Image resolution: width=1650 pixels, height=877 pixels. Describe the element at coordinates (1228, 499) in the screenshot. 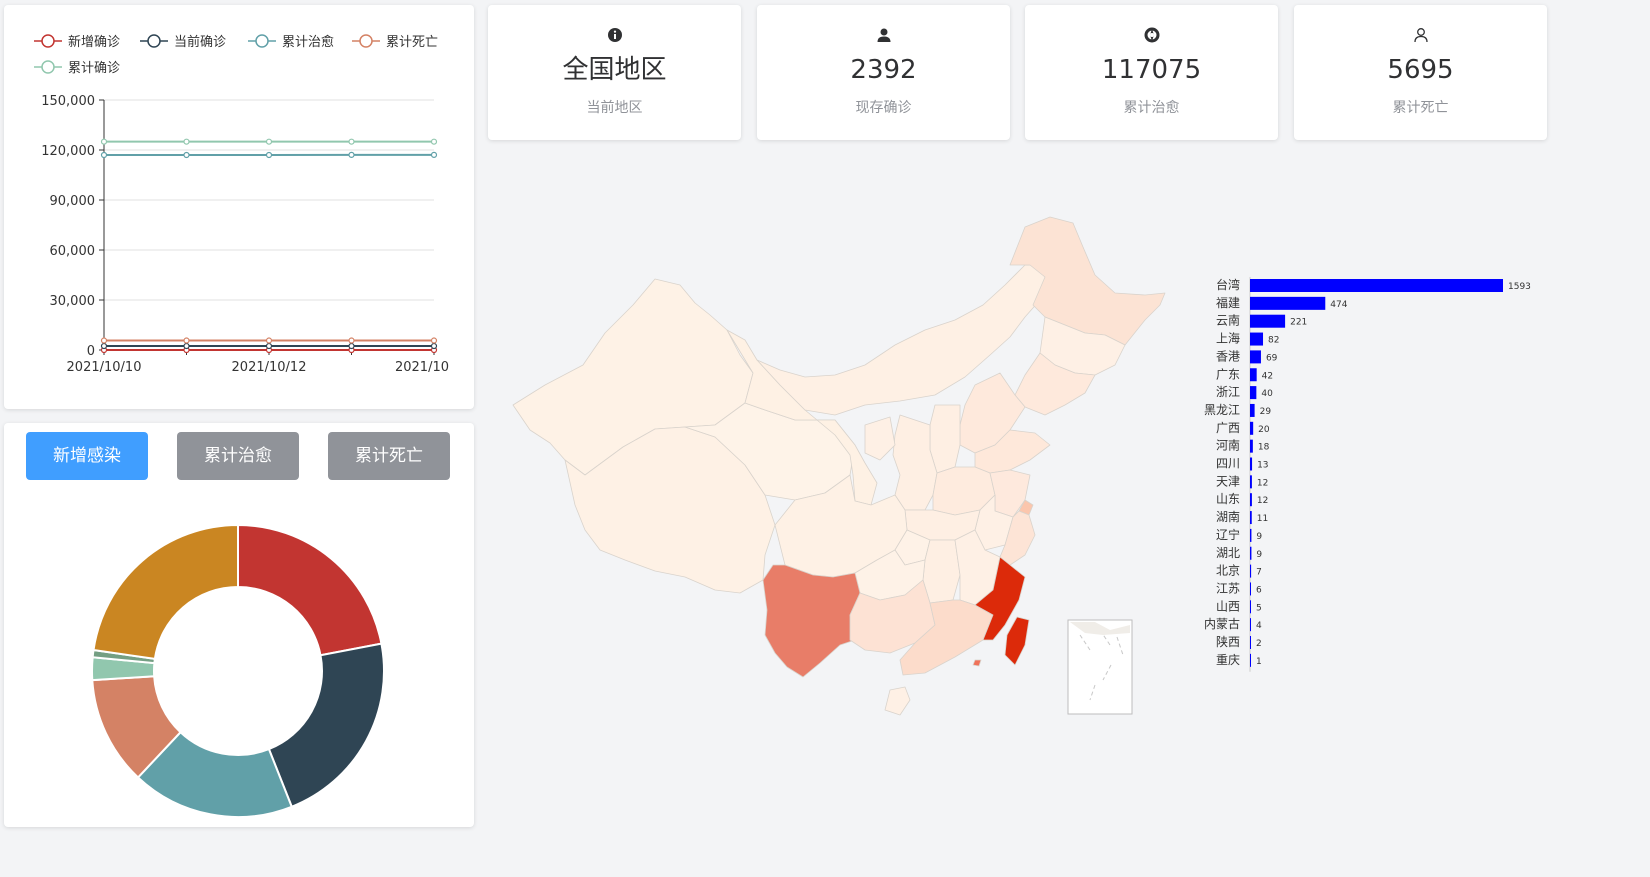

I see `bar-category-label: 山东` at that location.